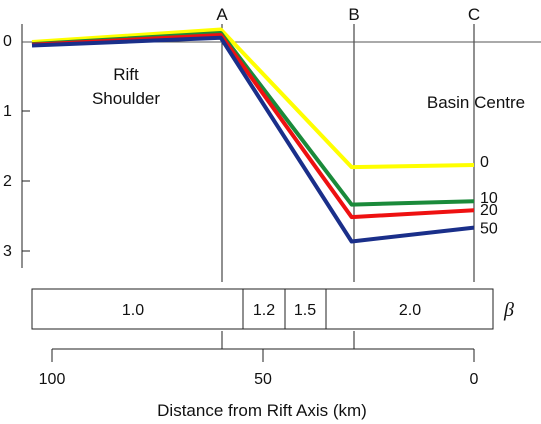 The width and height of the screenshot is (541, 424). I want to click on rift-shoulder-label-line2: Shoulder, so click(126, 98).